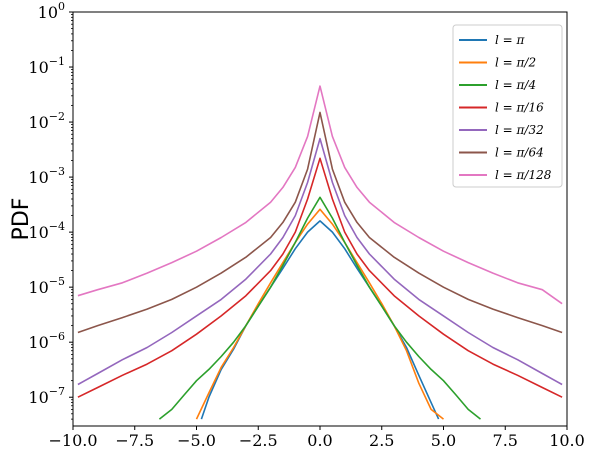 This screenshot has height=452, width=598. I want to click on x-tick-label-7: 7.5, so click(505, 440).